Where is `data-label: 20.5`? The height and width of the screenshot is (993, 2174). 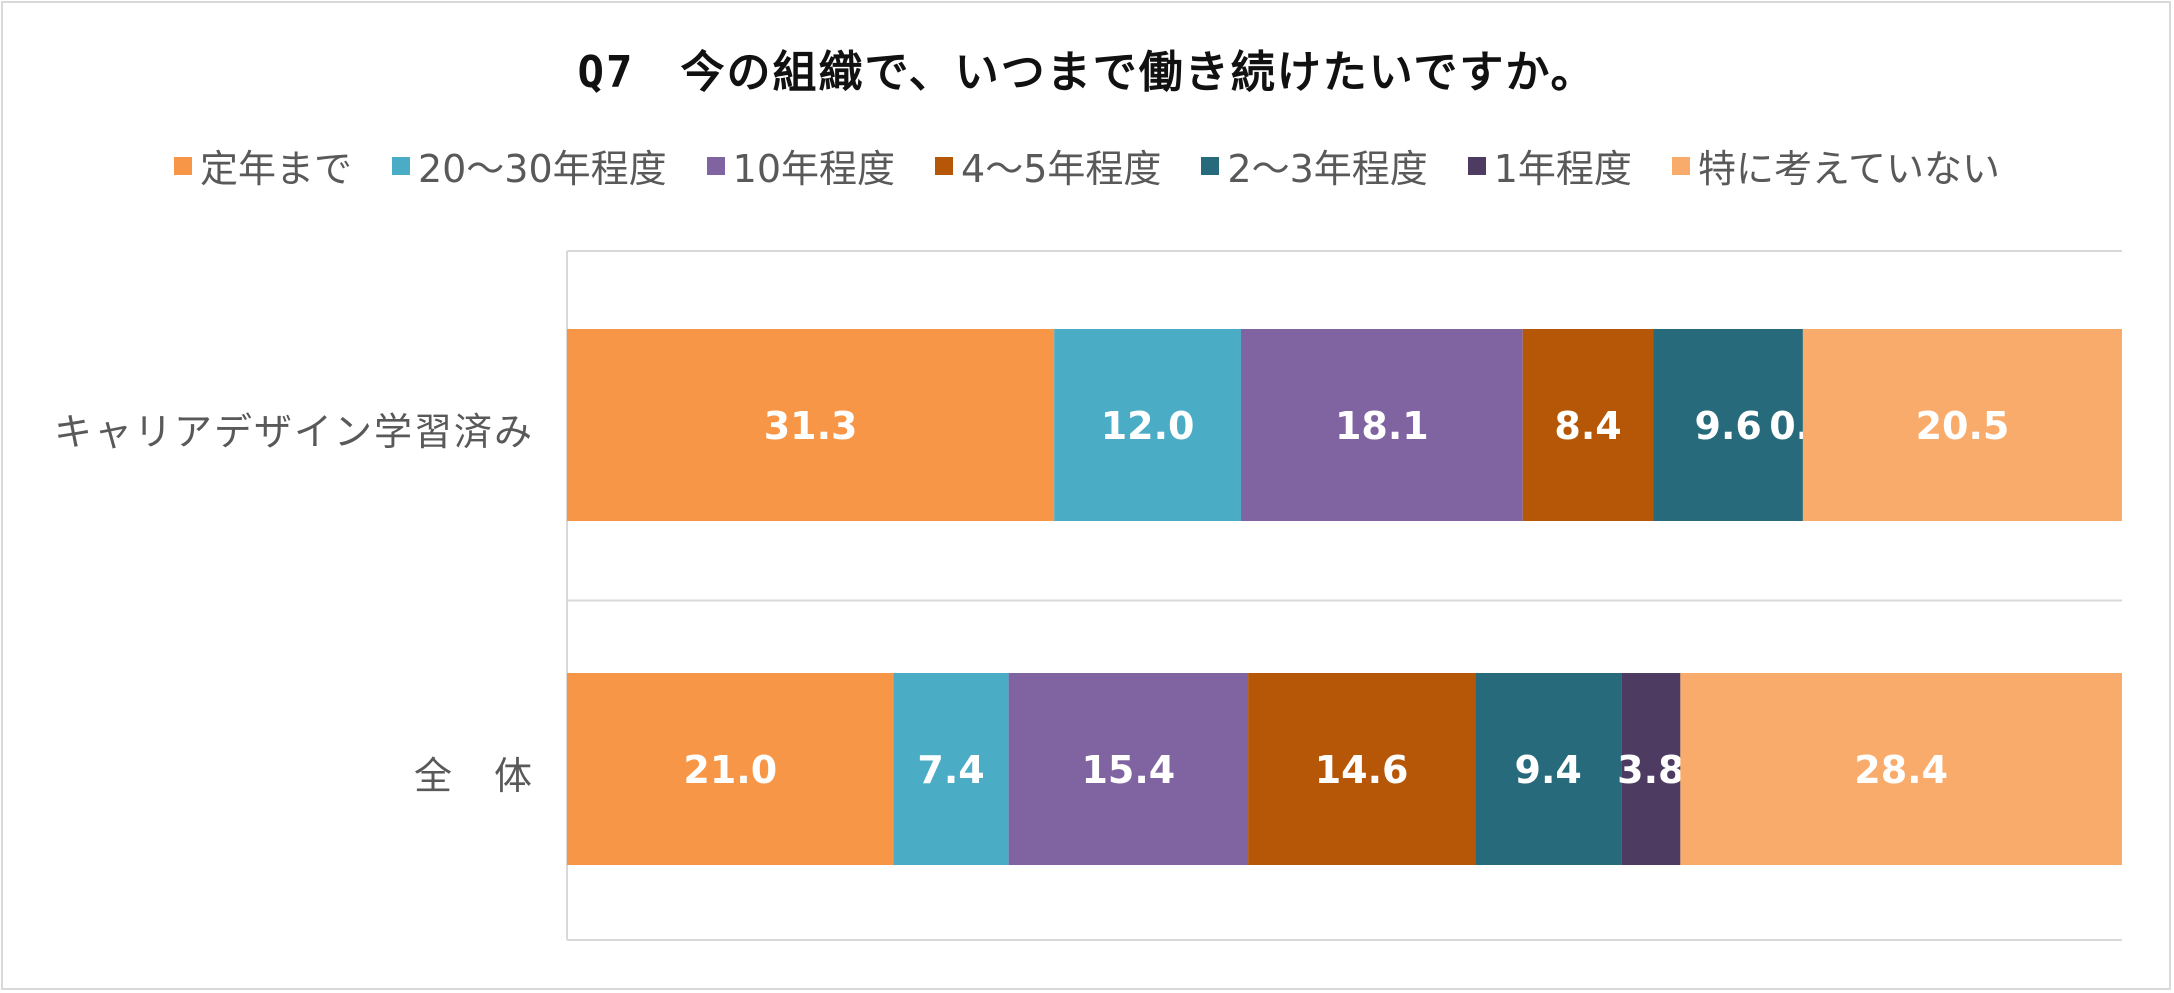
data-label: 20.5 is located at coordinates (1963, 426).